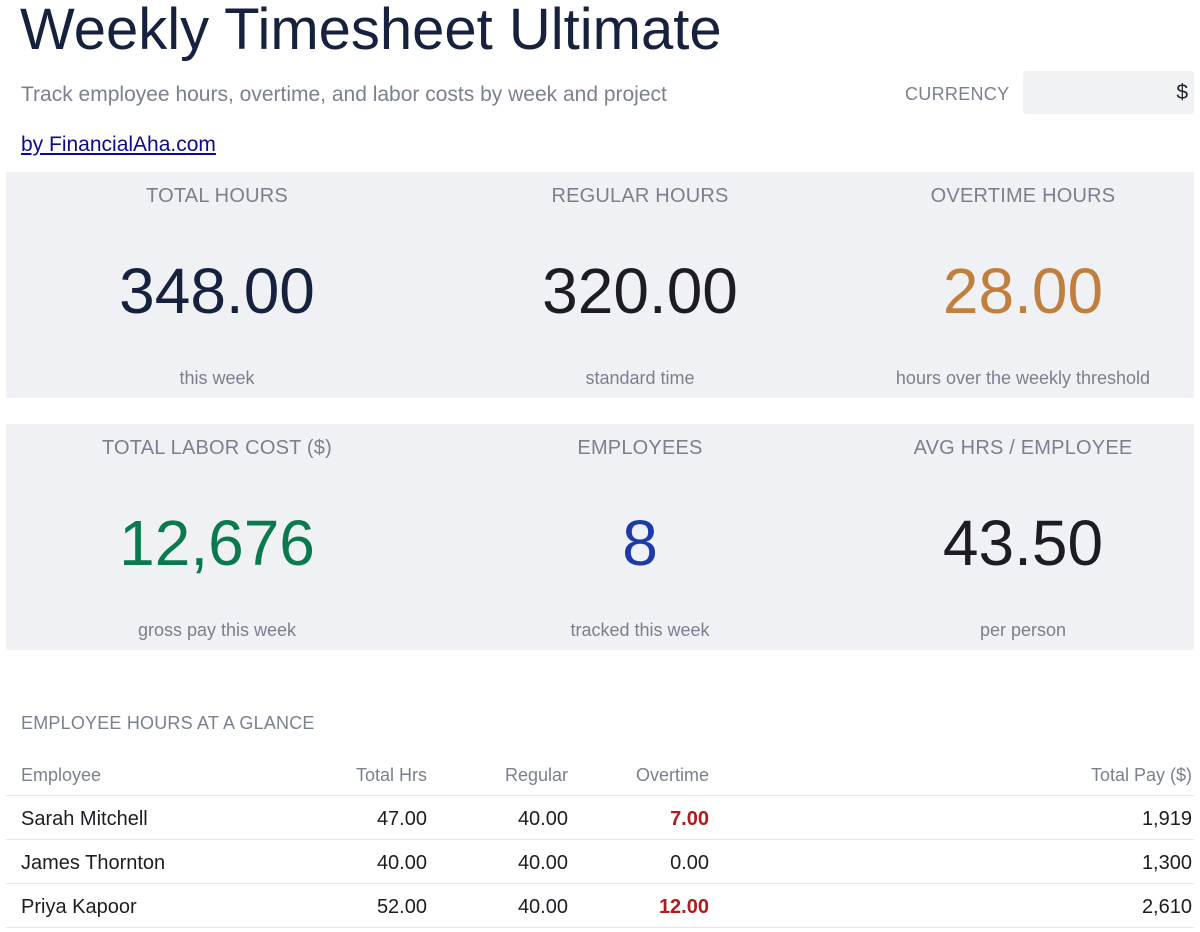  What do you see at coordinates (600, 906) in the screenshot?
I see `table-row: Priya Kapoor 52.00 40.00 12.00 2,610` at bounding box center [600, 906].